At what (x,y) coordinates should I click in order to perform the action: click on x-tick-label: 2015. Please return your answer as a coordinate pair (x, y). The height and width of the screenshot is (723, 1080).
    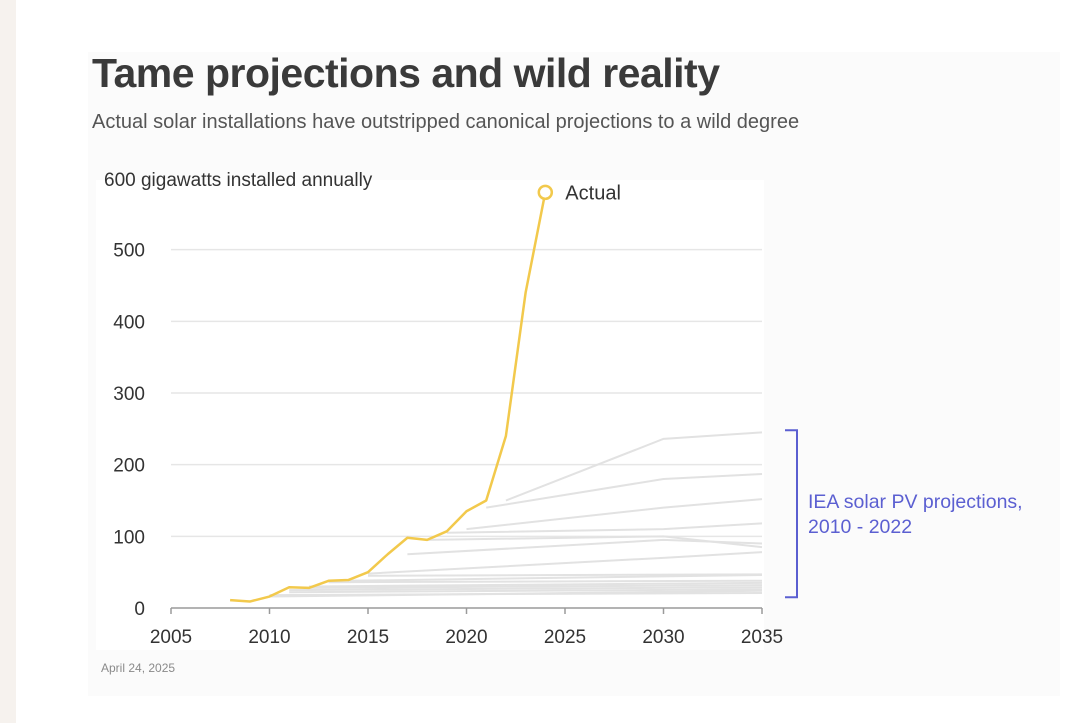
    Looking at the image, I should click on (368, 637).